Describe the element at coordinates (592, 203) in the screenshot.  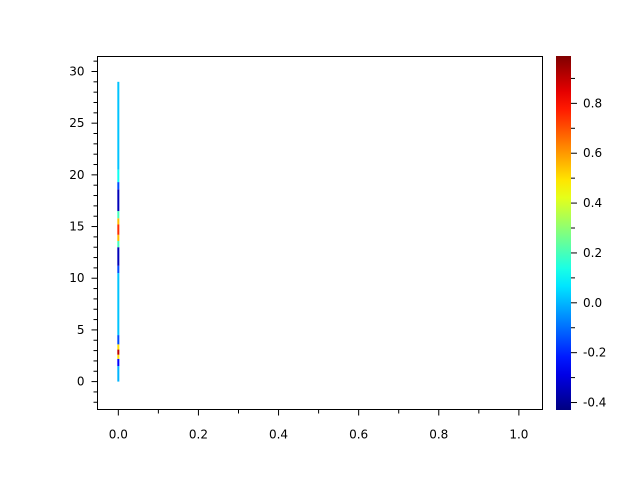
I see `colorbar-tick-label: 0.4` at that location.